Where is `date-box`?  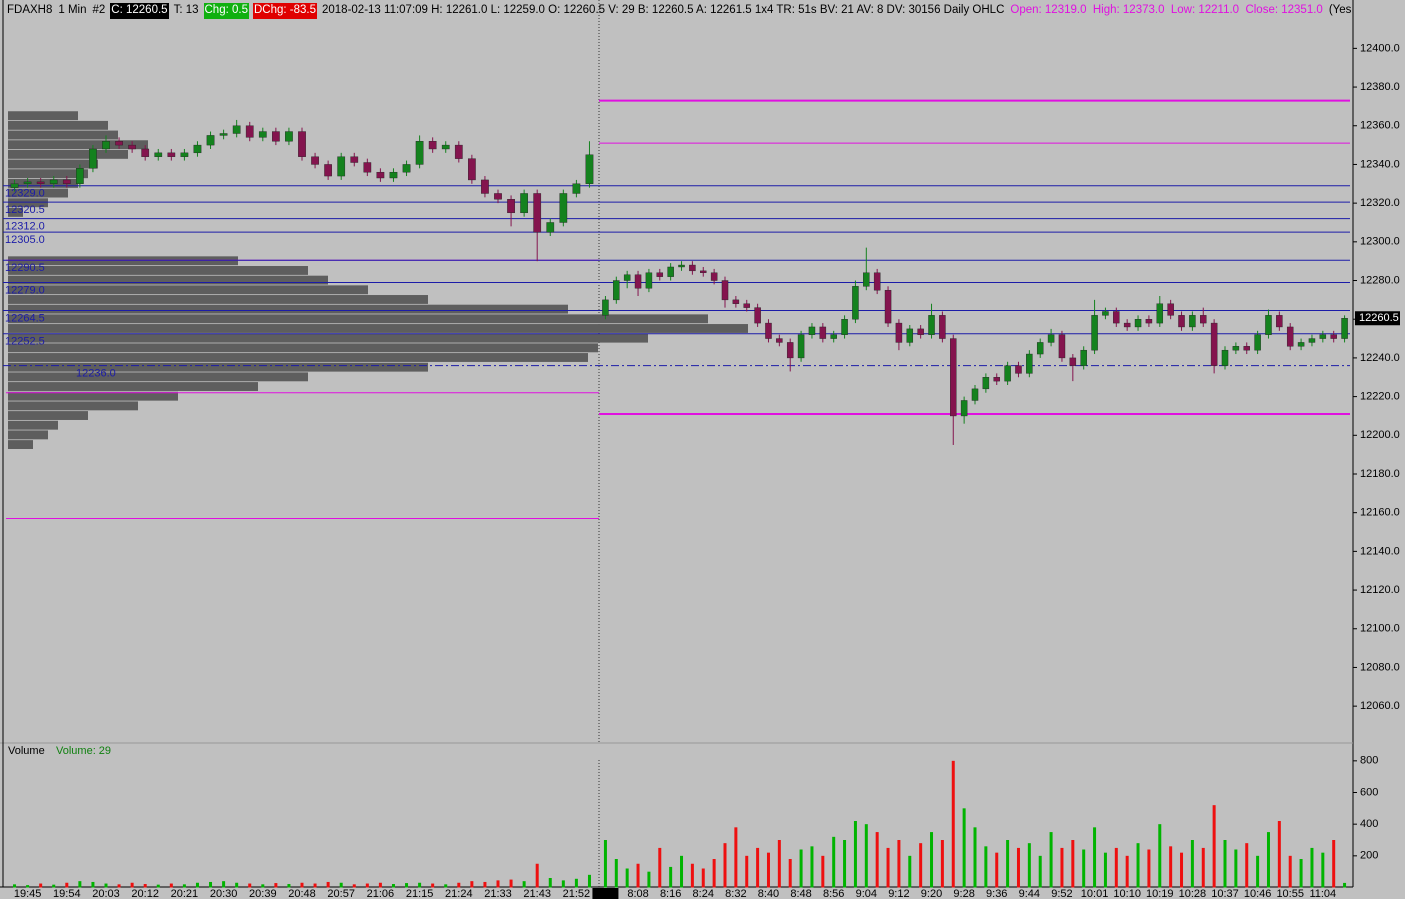 date-box is located at coordinates (605, 893).